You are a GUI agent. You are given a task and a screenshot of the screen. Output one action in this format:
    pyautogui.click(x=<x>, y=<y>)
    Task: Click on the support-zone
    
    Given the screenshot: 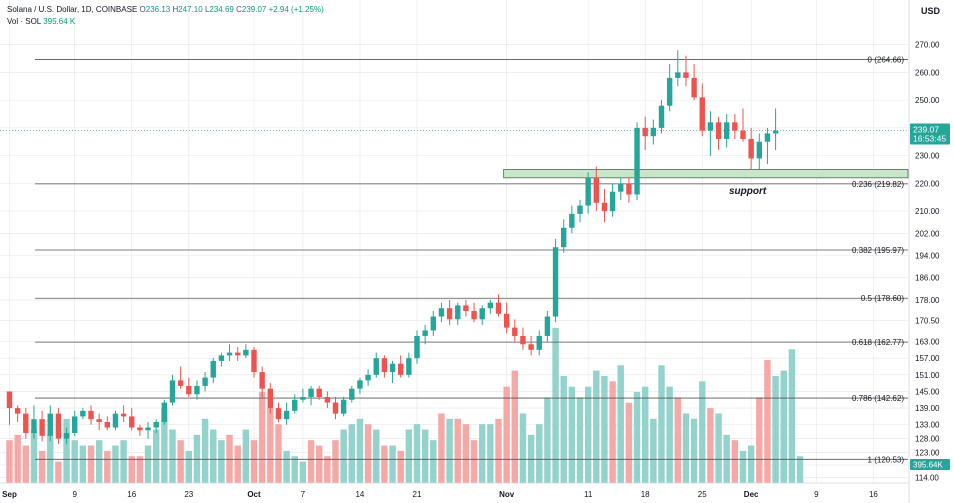 What is the action you would take?
    pyautogui.click(x=706, y=174)
    